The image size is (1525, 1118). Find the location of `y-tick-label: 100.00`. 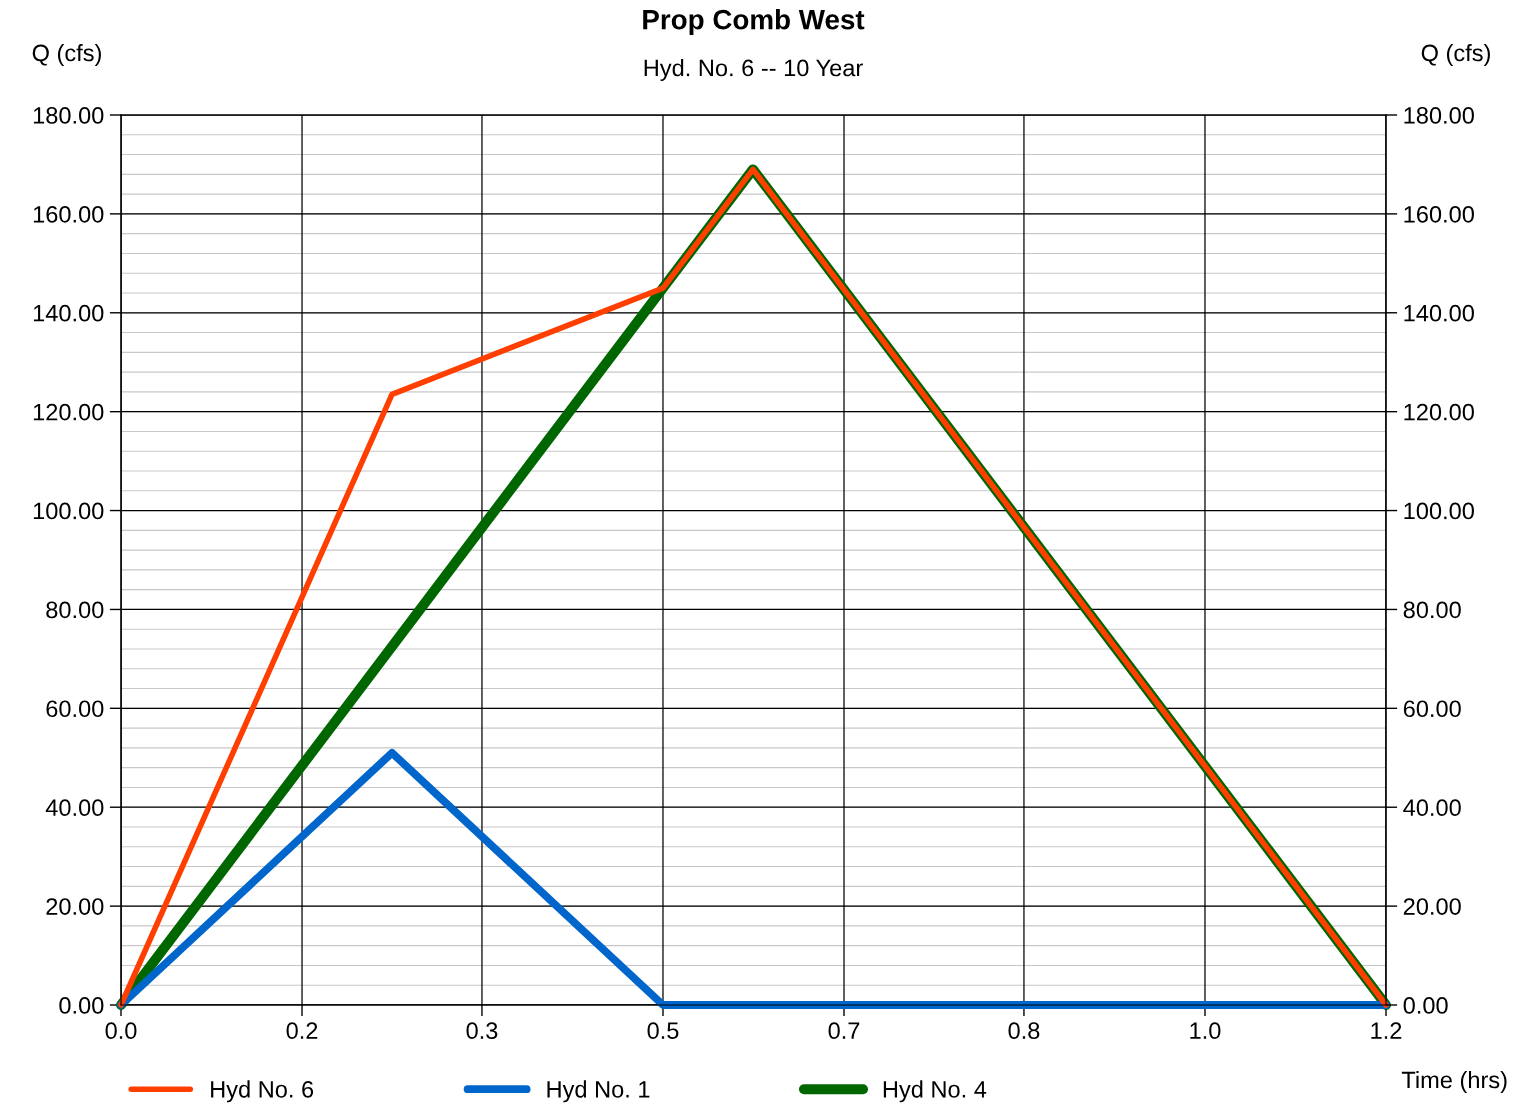

y-tick-label: 100.00 is located at coordinates (68, 511).